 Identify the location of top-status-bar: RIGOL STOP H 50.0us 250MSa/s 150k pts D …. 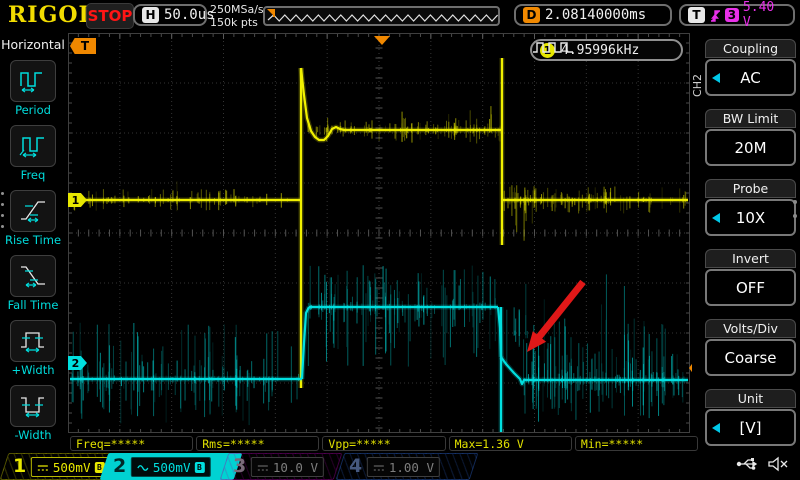
(400, 16).